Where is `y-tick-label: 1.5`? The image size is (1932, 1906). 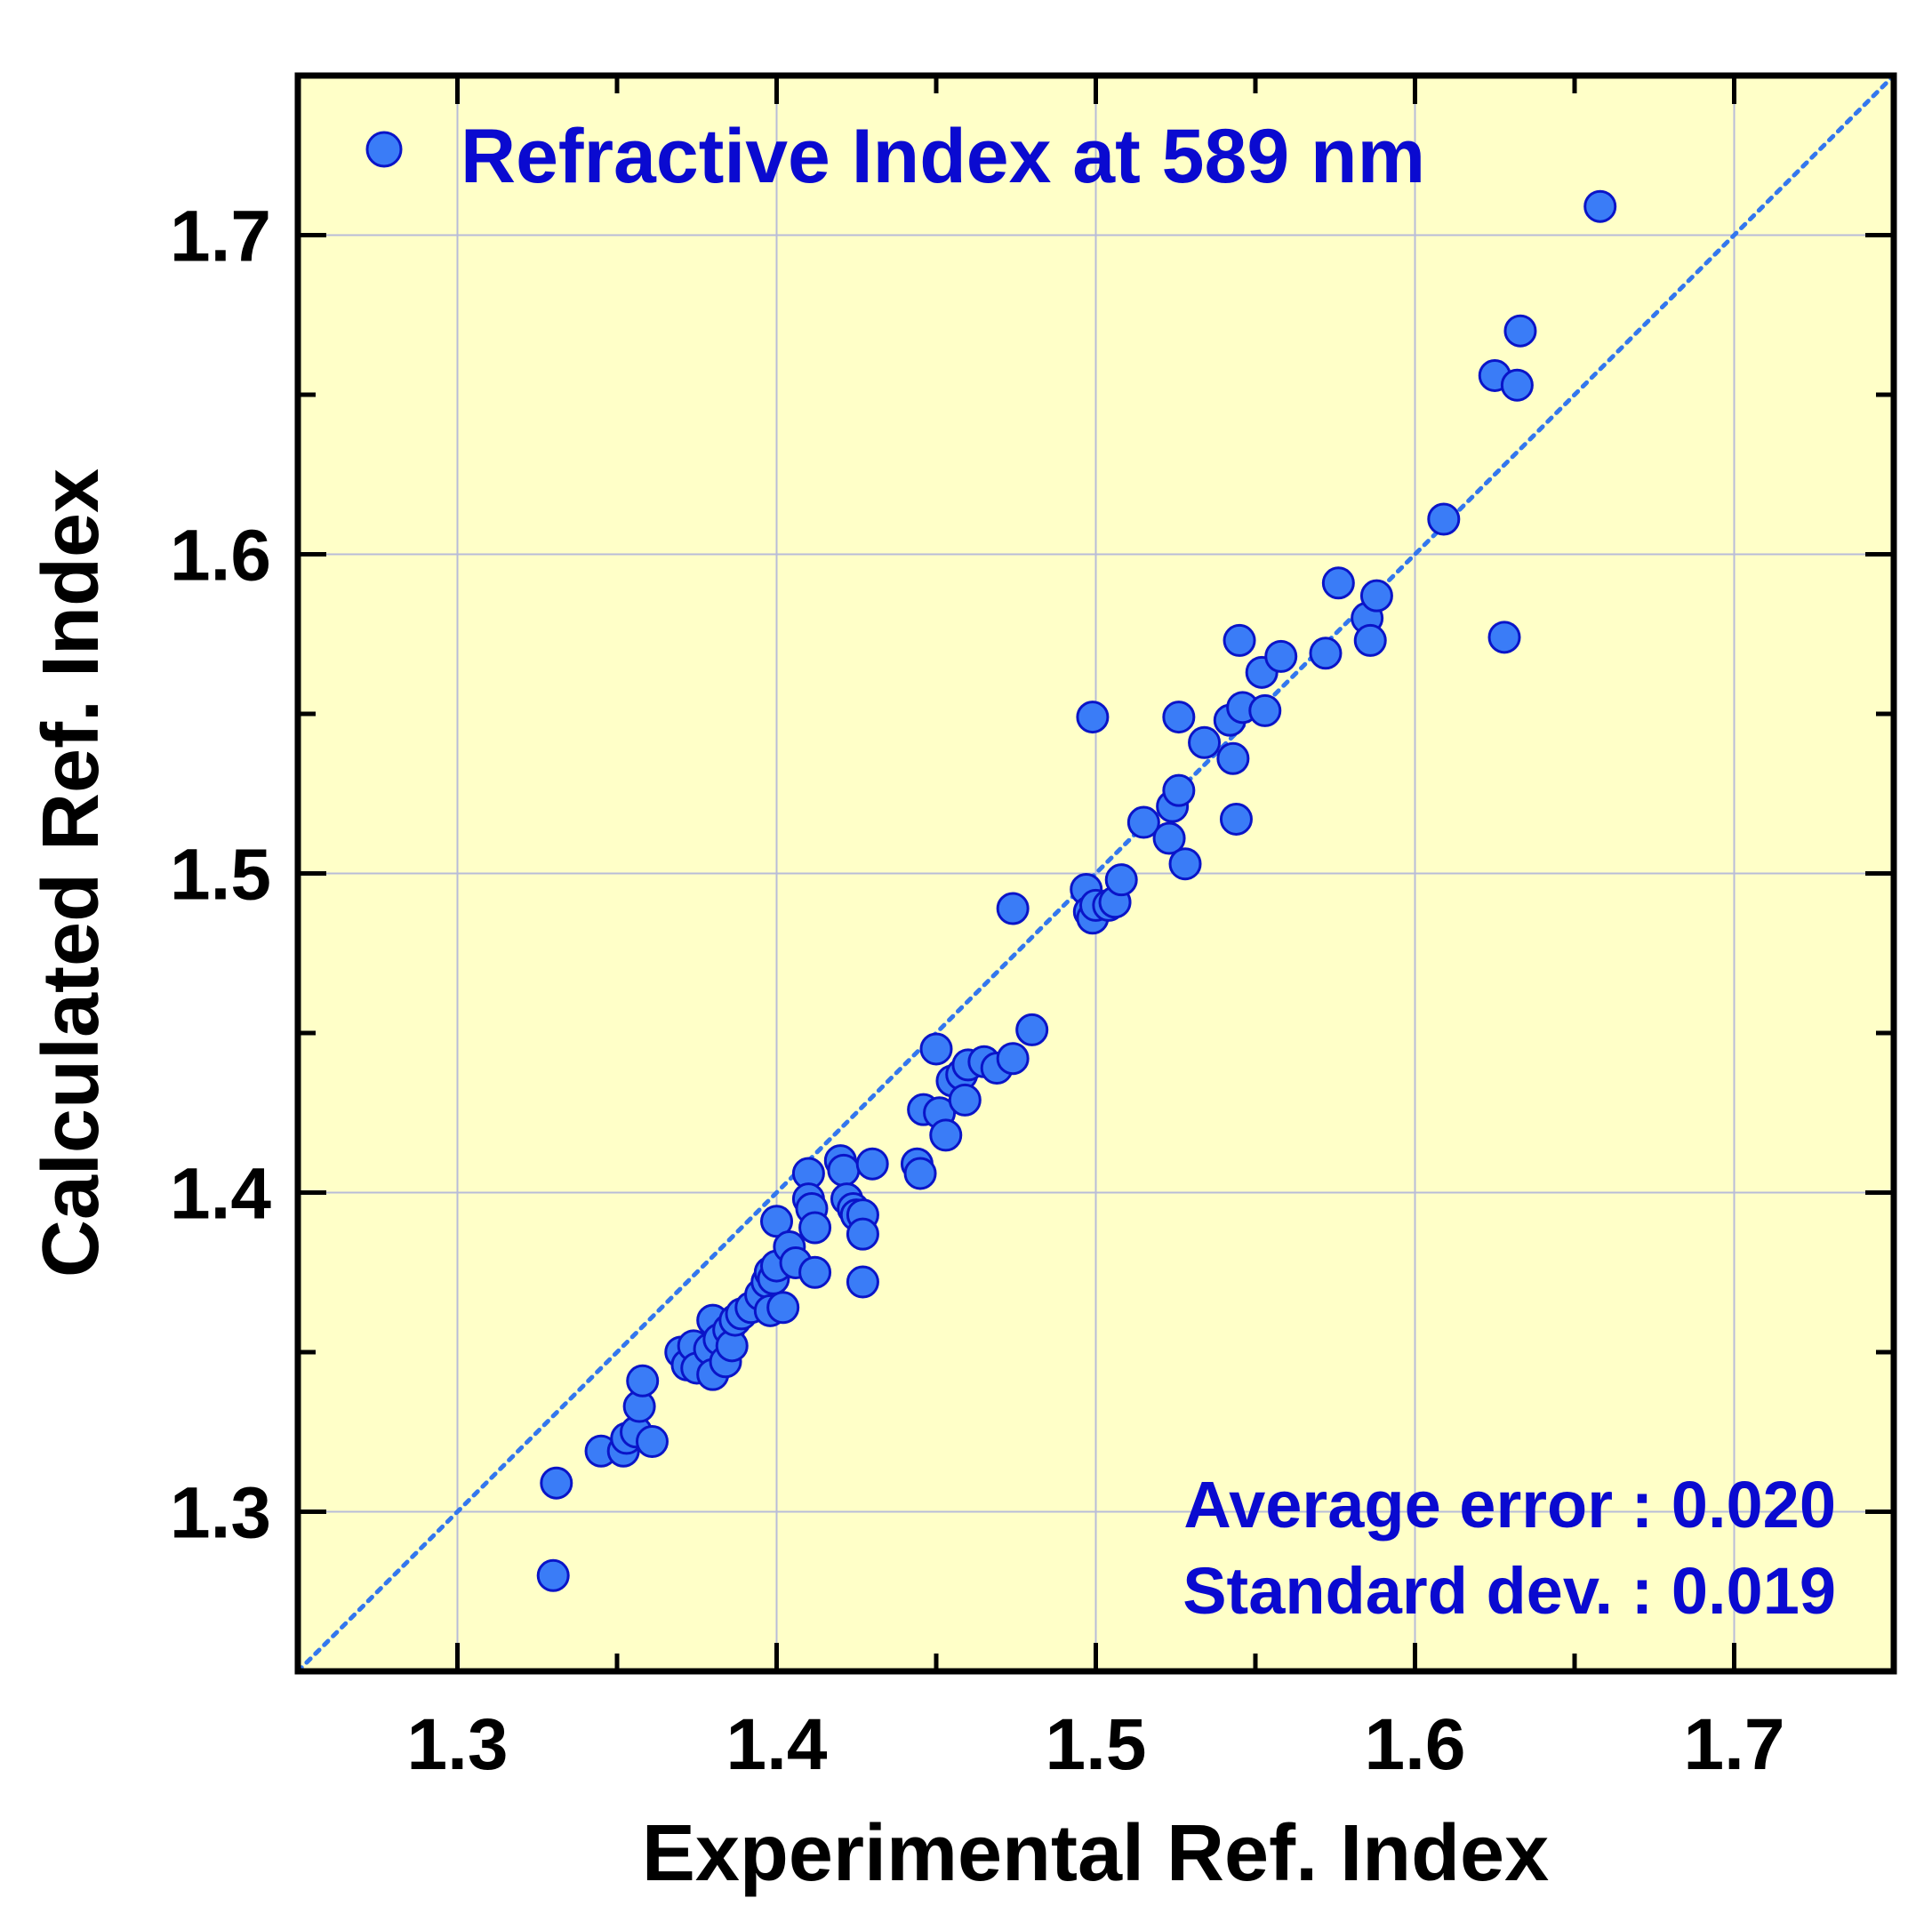 y-tick-label: 1.5 is located at coordinates (221, 875).